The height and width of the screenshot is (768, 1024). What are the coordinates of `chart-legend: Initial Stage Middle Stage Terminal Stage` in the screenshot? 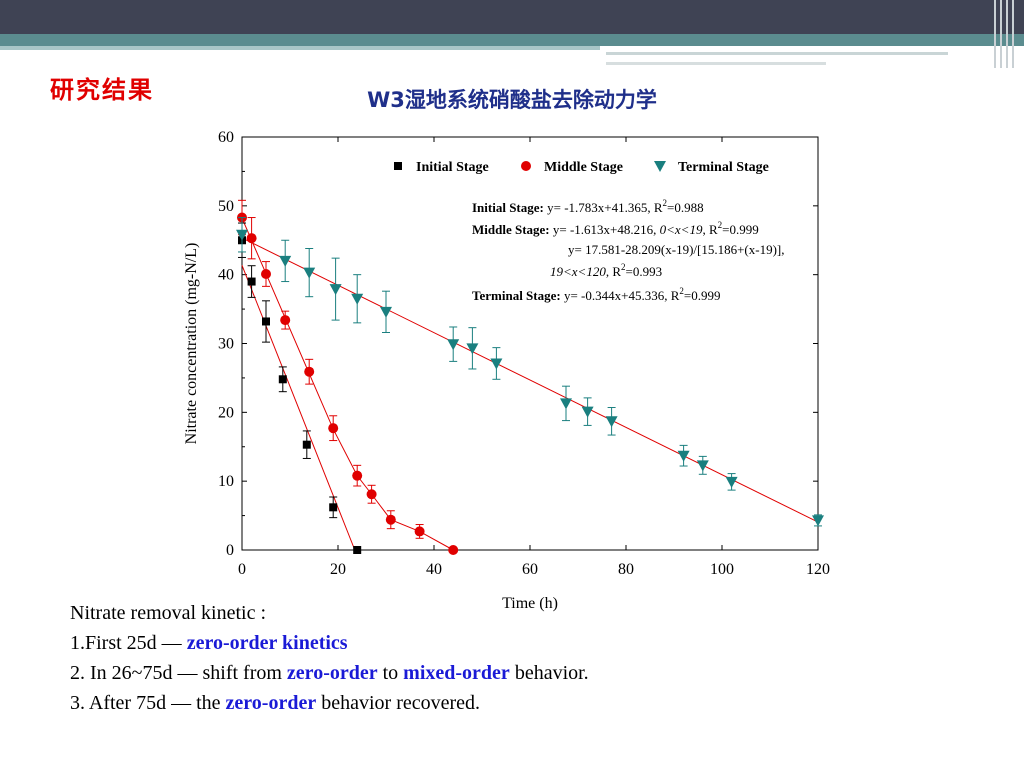 It's located at (581, 167).